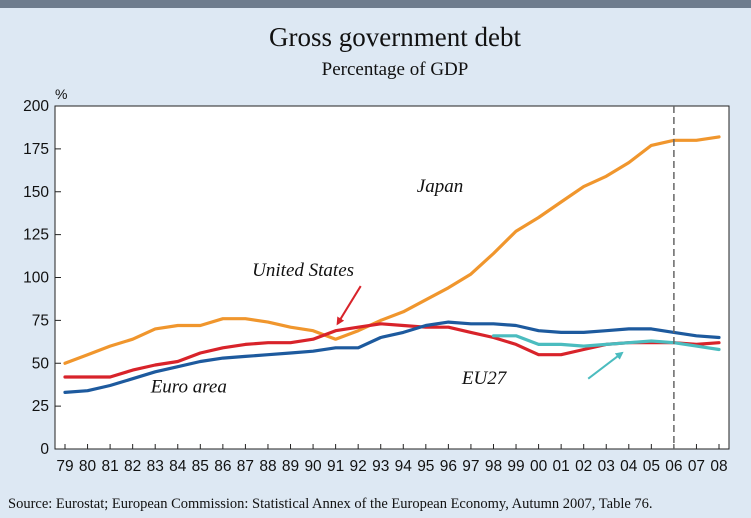 This screenshot has height=518, width=751. Describe the element at coordinates (155, 466) in the screenshot. I see `x-tick-label: 83` at that location.